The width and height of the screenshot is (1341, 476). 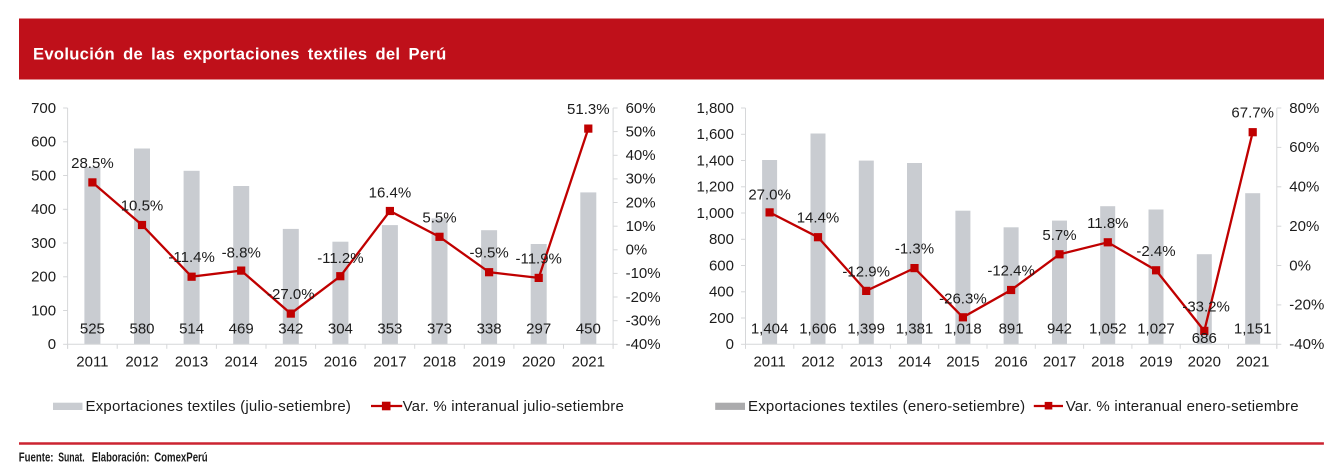 I want to click on svg-text: 1,381, so click(x=915, y=329).